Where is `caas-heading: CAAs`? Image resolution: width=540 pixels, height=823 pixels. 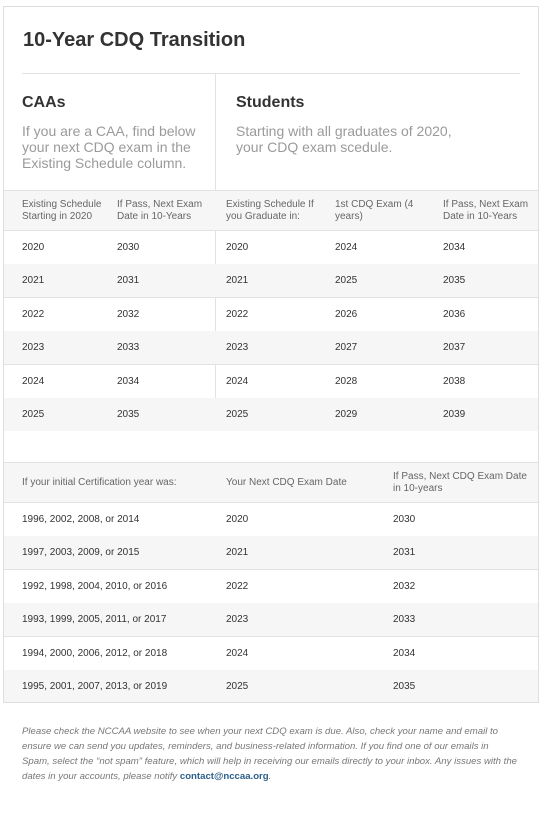
caas-heading: CAAs is located at coordinates (44, 102).